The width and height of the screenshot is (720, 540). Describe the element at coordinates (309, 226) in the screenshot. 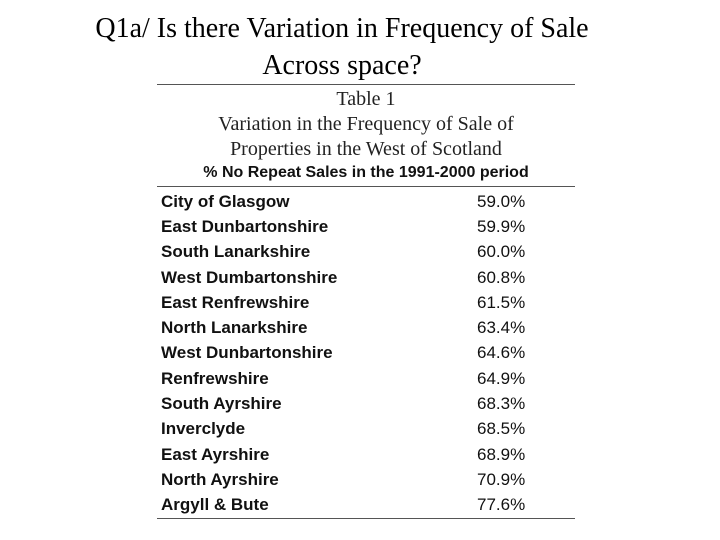

I see `region-name: East Dunbartonshire` at that location.